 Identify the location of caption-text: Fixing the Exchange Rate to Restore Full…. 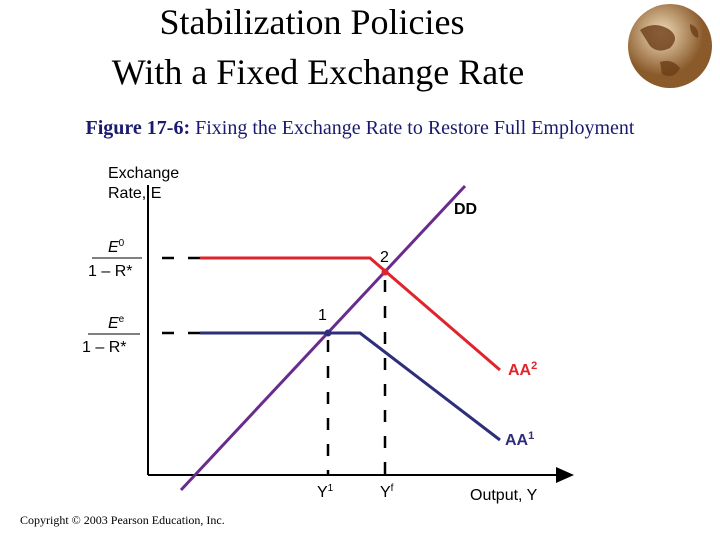
(415, 128).